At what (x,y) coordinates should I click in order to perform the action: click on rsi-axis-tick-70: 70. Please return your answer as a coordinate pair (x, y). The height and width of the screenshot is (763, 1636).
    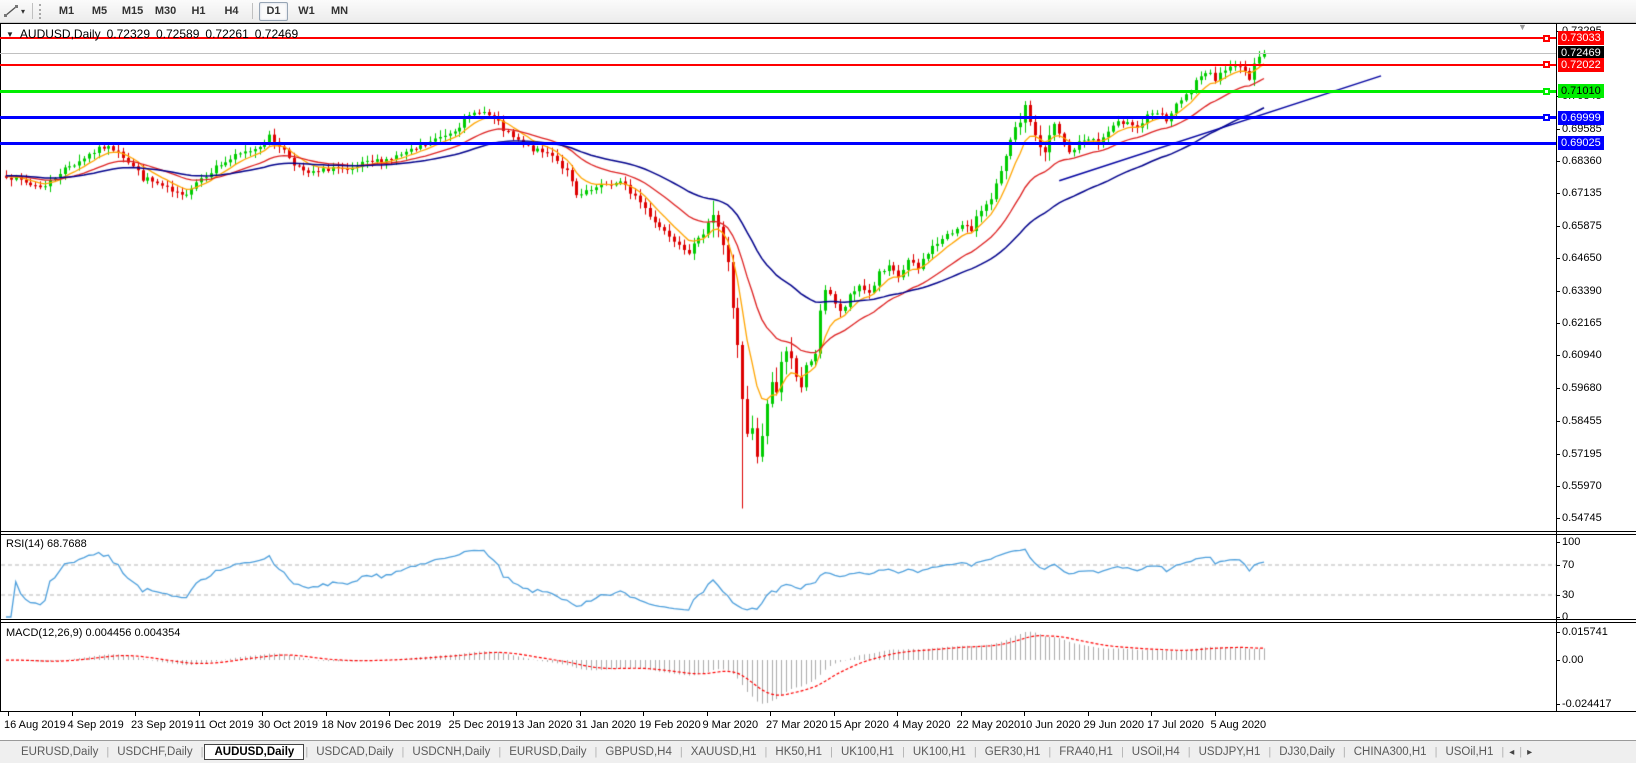
    Looking at the image, I should click on (1565, 564).